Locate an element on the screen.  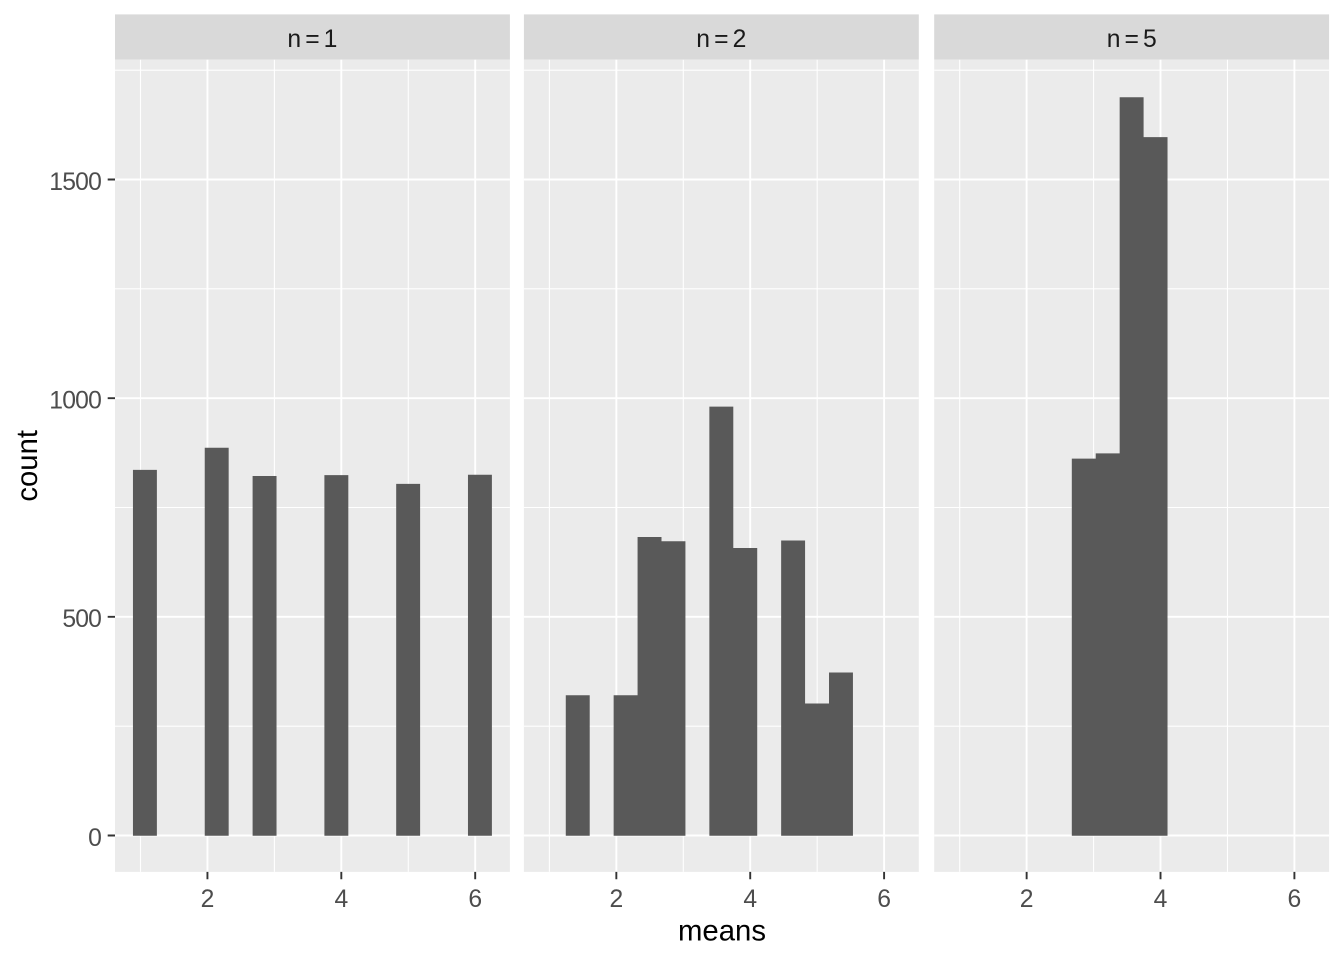
svg-text: 500 is located at coordinates (81, 619).